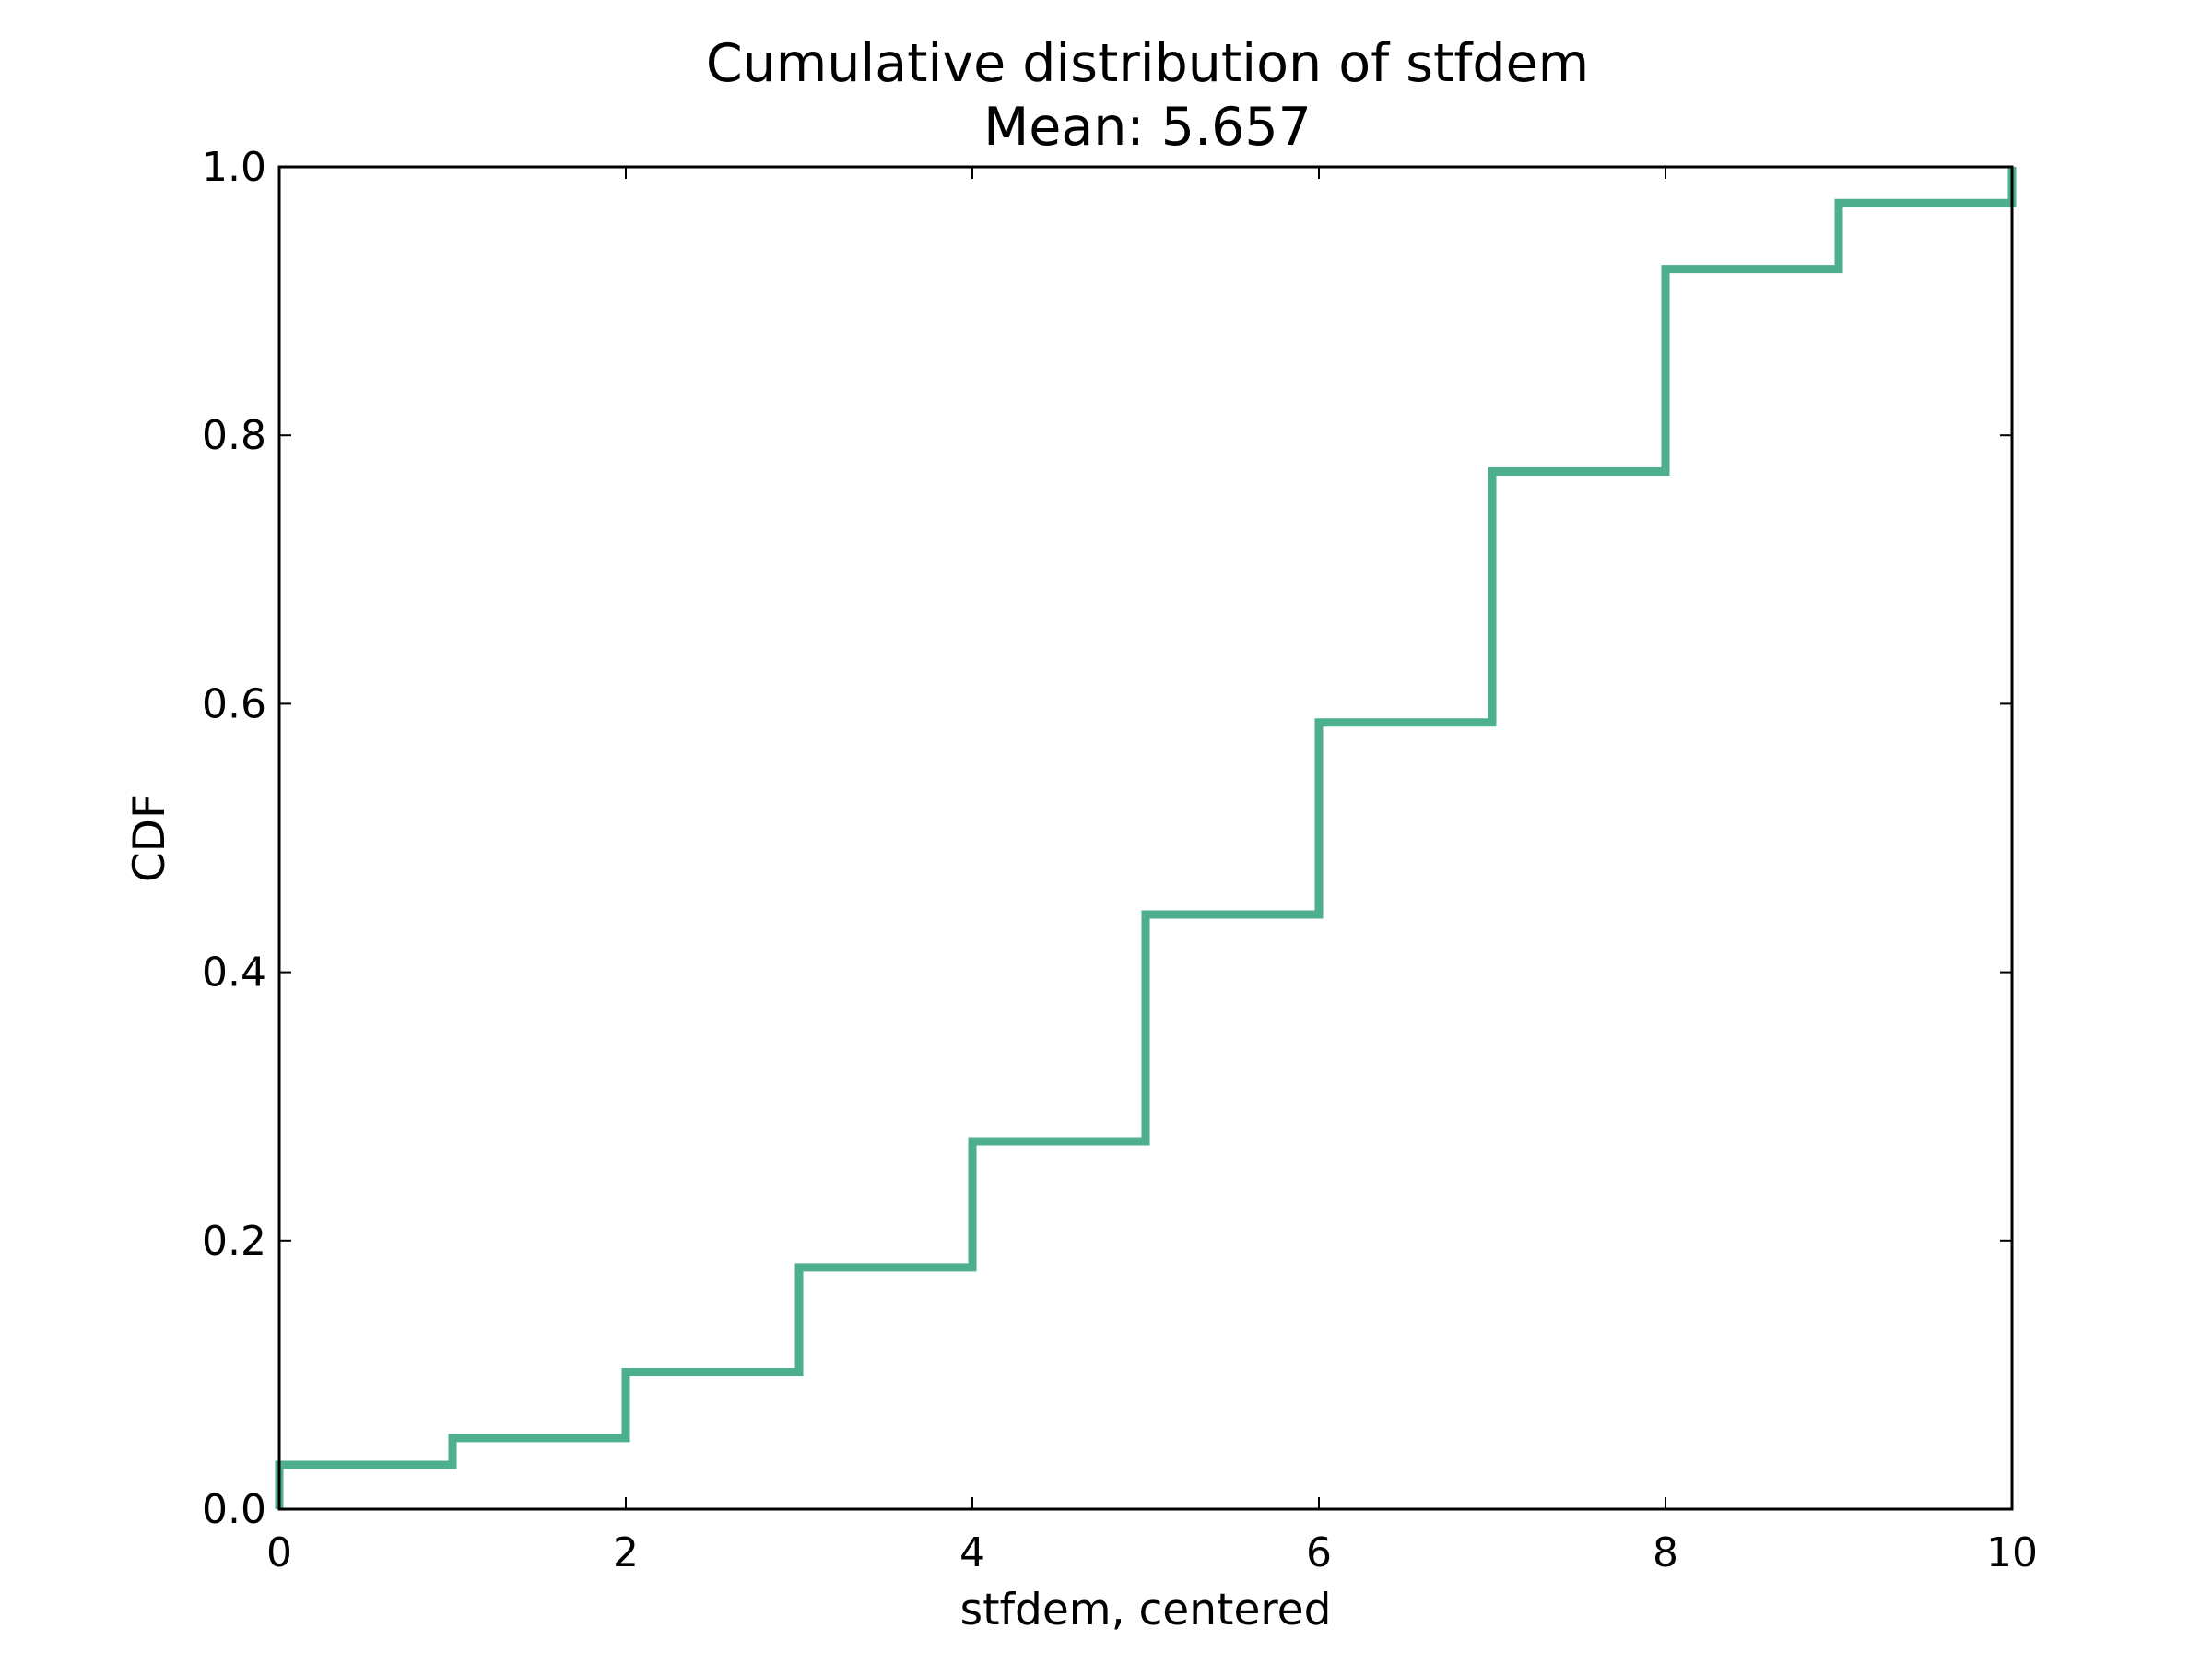 Image resolution: width=2212 pixels, height=1664 pixels. I want to click on x-axis-label: stfdem, centered, so click(1146, 1610).